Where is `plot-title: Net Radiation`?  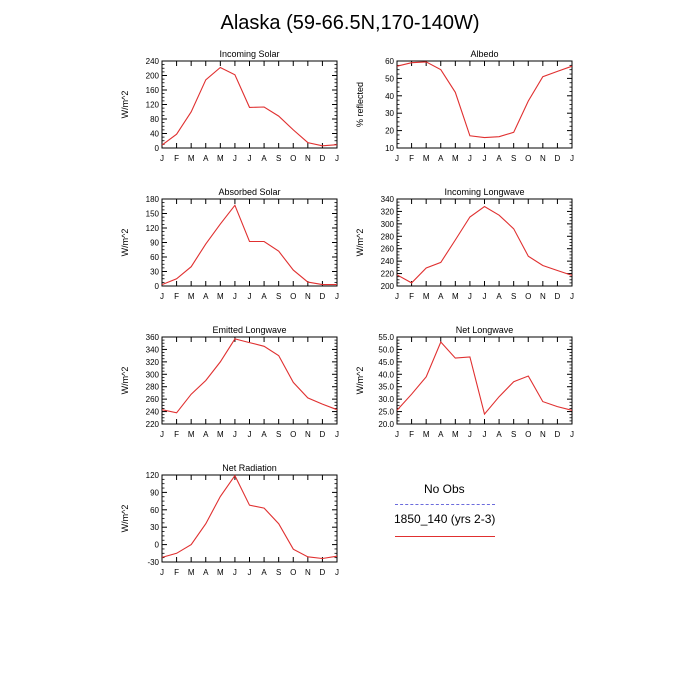
plot-title: Net Radiation is located at coordinates (249, 468).